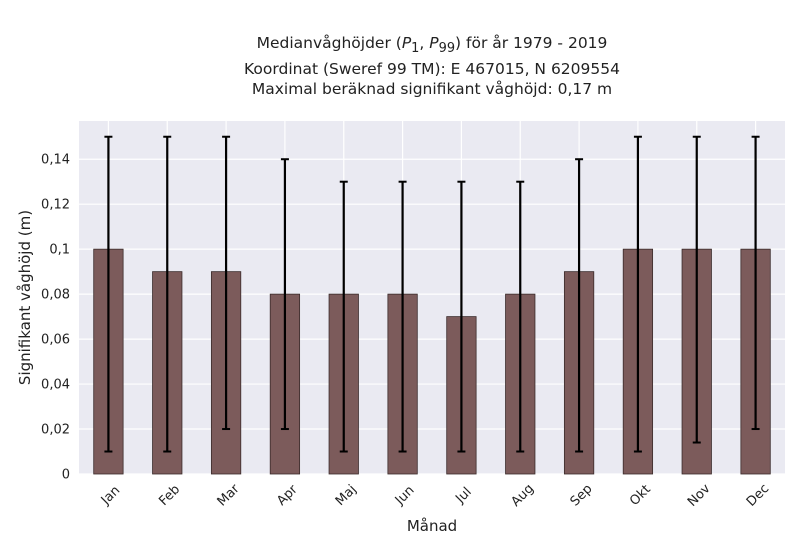  Describe the element at coordinates (405, 496) in the screenshot. I see `x-tick-label: Jun` at that location.